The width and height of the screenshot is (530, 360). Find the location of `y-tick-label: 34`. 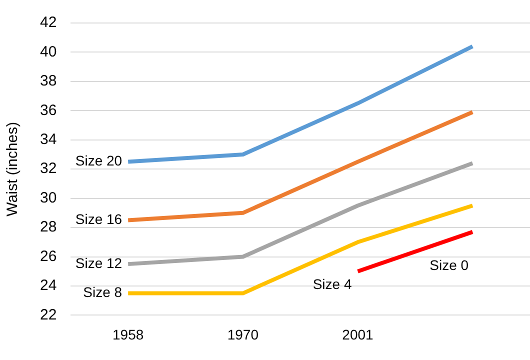

y-tick-label: 34 is located at coordinates (48, 139).